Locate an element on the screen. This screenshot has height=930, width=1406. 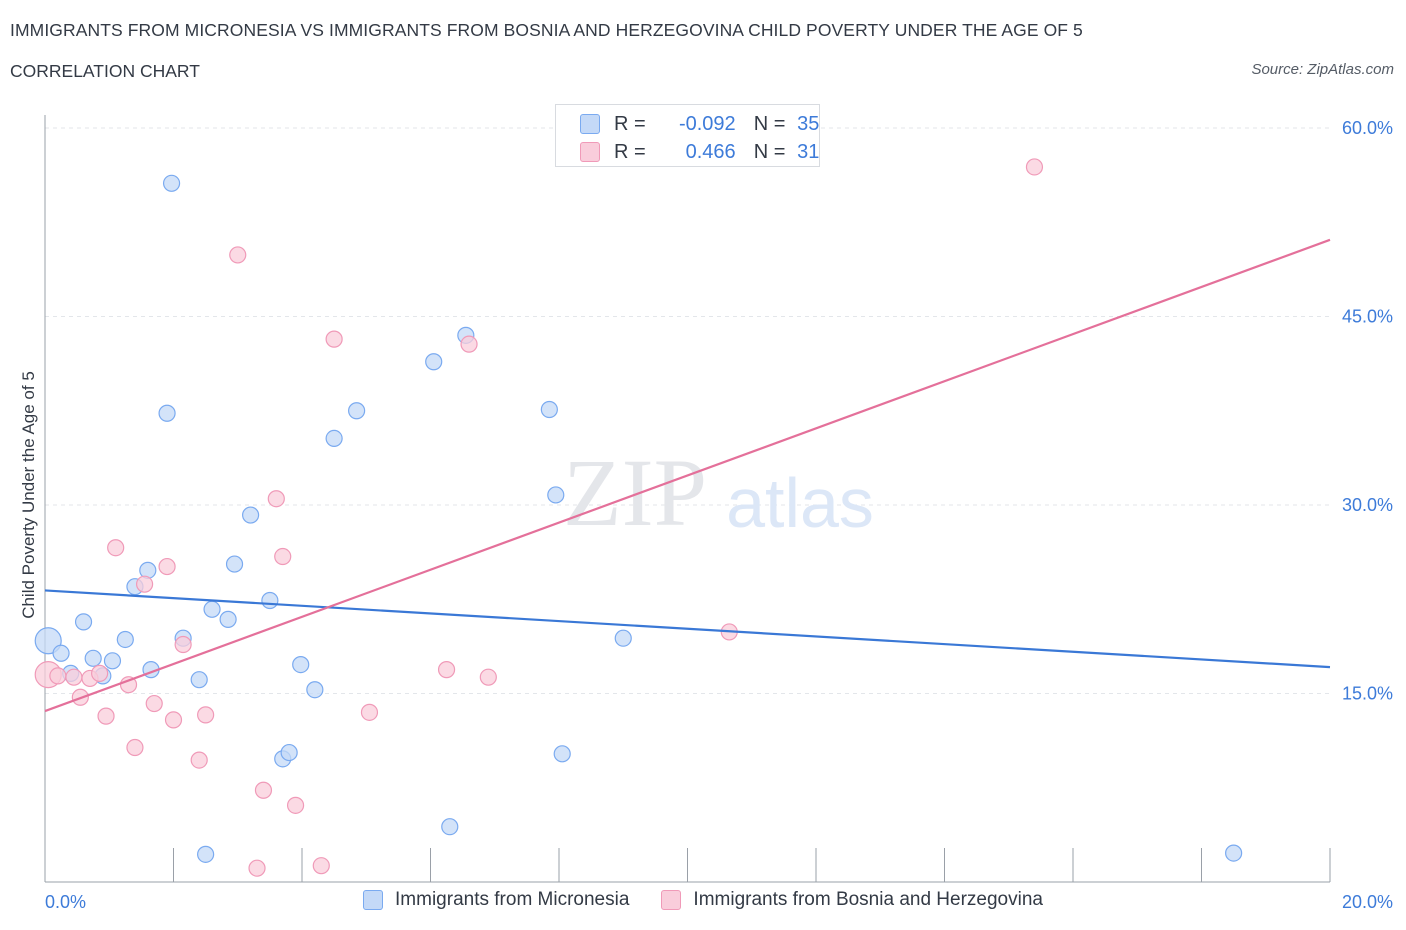
series-legend-bosnia: Immigrants from Bosnia and Herzegovina is located at coordinates (852, 900).